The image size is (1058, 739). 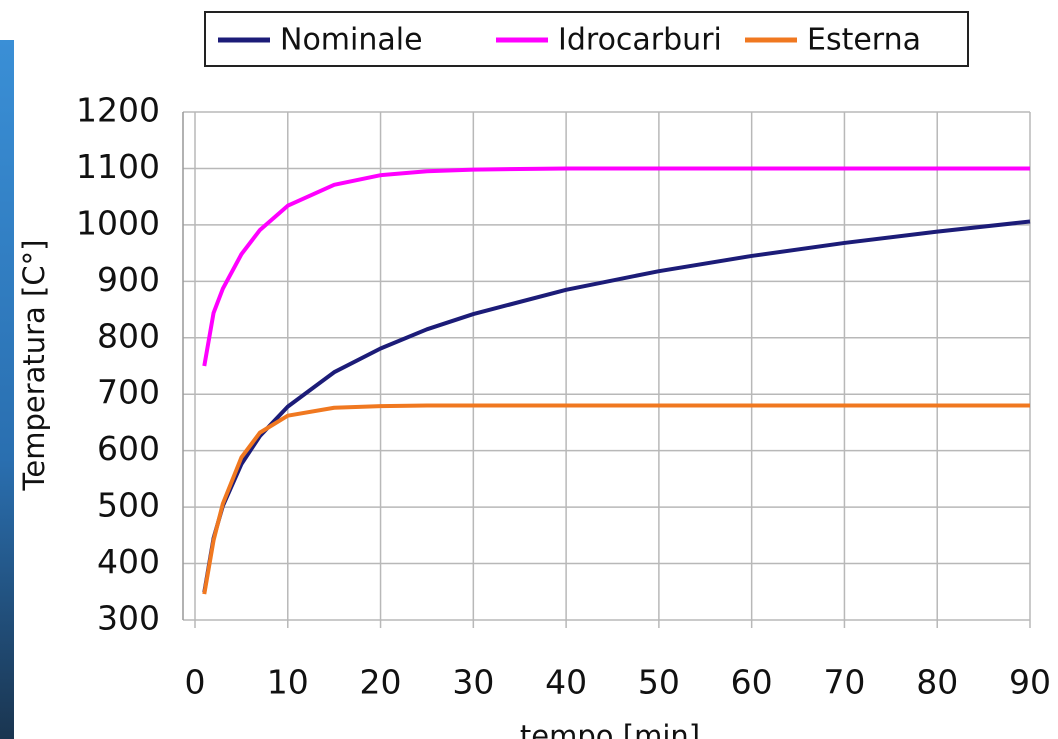 What do you see at coordinates (128, 618) in the screenshot?
I see `y-tick-label: 300` at bounding box center [128, 618].